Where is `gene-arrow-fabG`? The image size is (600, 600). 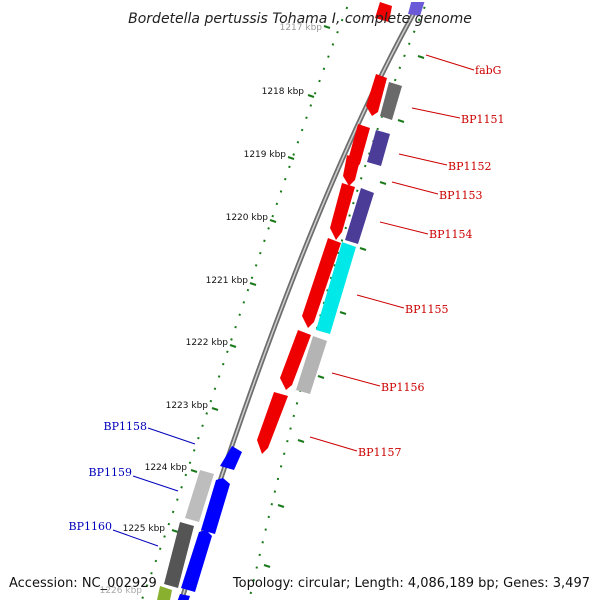
gene-arrow-fabG is located at coordinates (383, 12).